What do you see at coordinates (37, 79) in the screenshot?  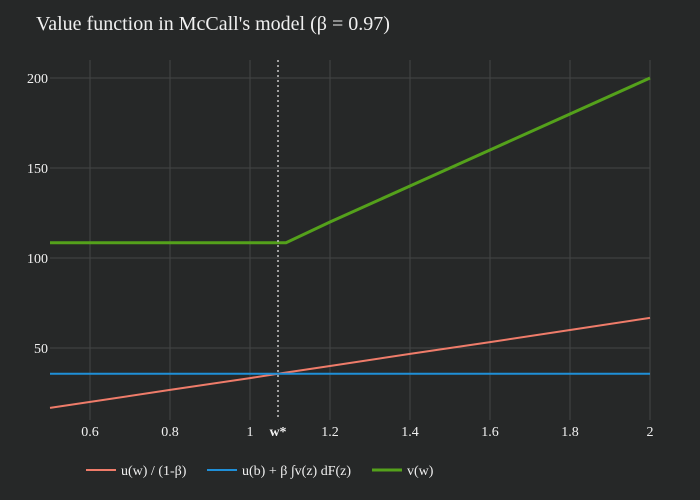 I see `y-tick-label: 200` at bounding box center [37, 79].